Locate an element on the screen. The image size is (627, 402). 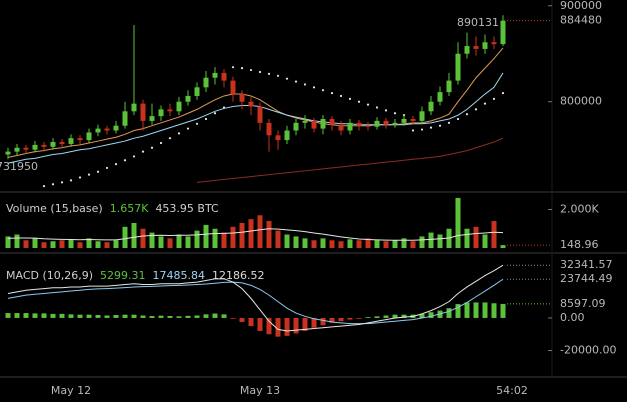
y-tick-label: 800000 is located at coordinates (581, 101).